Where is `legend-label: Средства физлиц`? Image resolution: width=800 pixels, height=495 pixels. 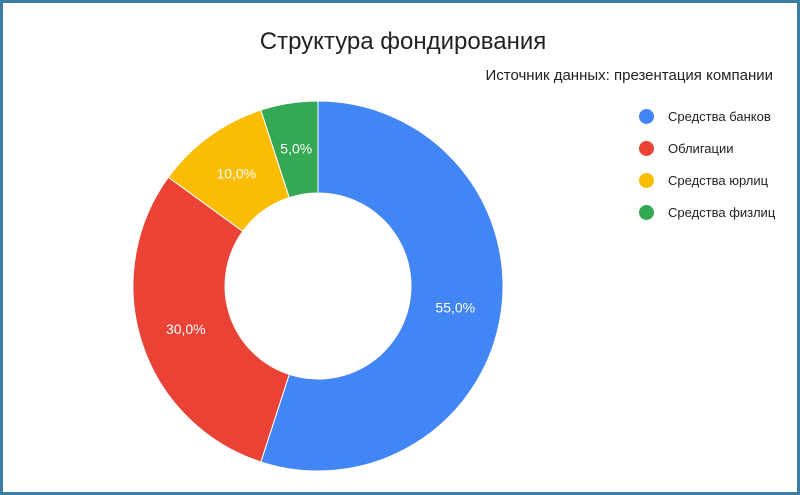 legend-label: Средства физлиц is located at coordinates (722, 212).